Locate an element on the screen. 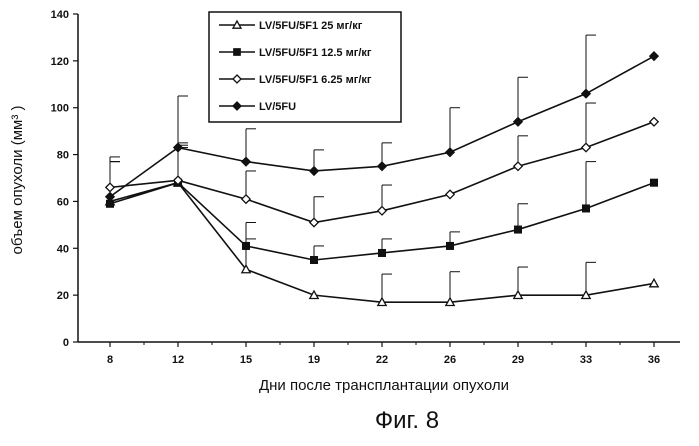  marker-triangle is located at coordinates (654, 283).